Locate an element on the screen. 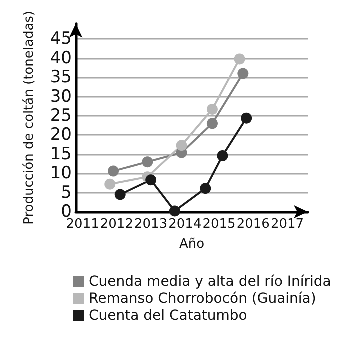 This screenshot has width=346, height=338. legend-label: Cuenta del Catatumbo is located at coordinates (168, 316).